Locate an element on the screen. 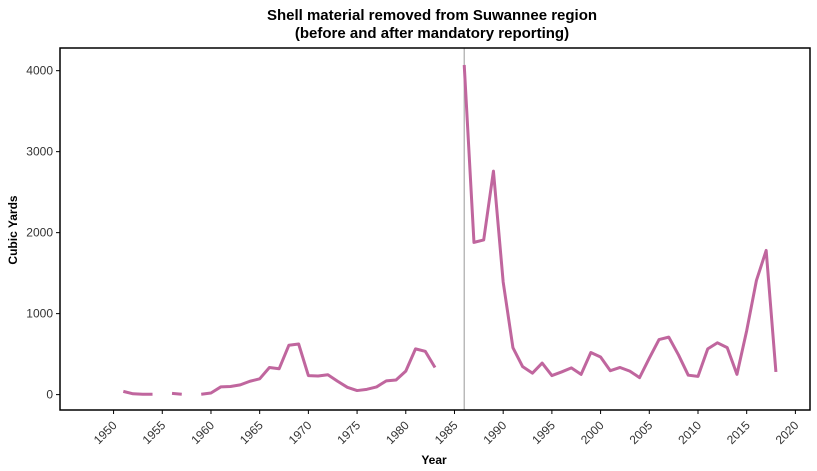 This screenshot has width=817, height=471. y-tick-label: 1000 is located at coordinates (39, 314).